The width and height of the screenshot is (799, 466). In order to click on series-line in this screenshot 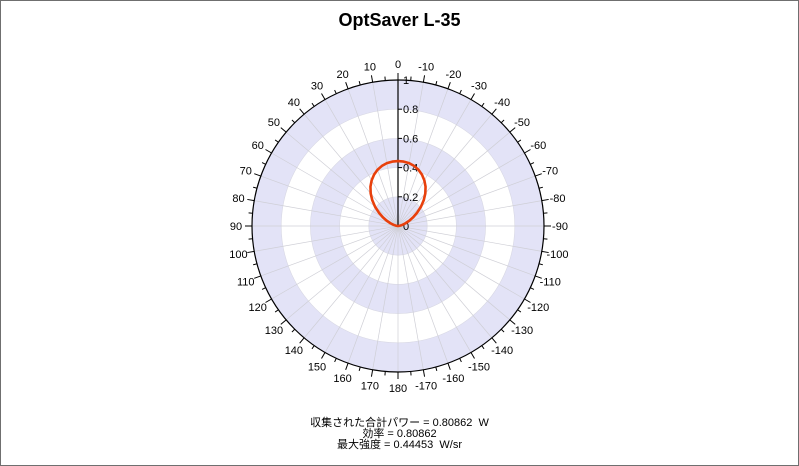, I will do `click(398, 193)`.